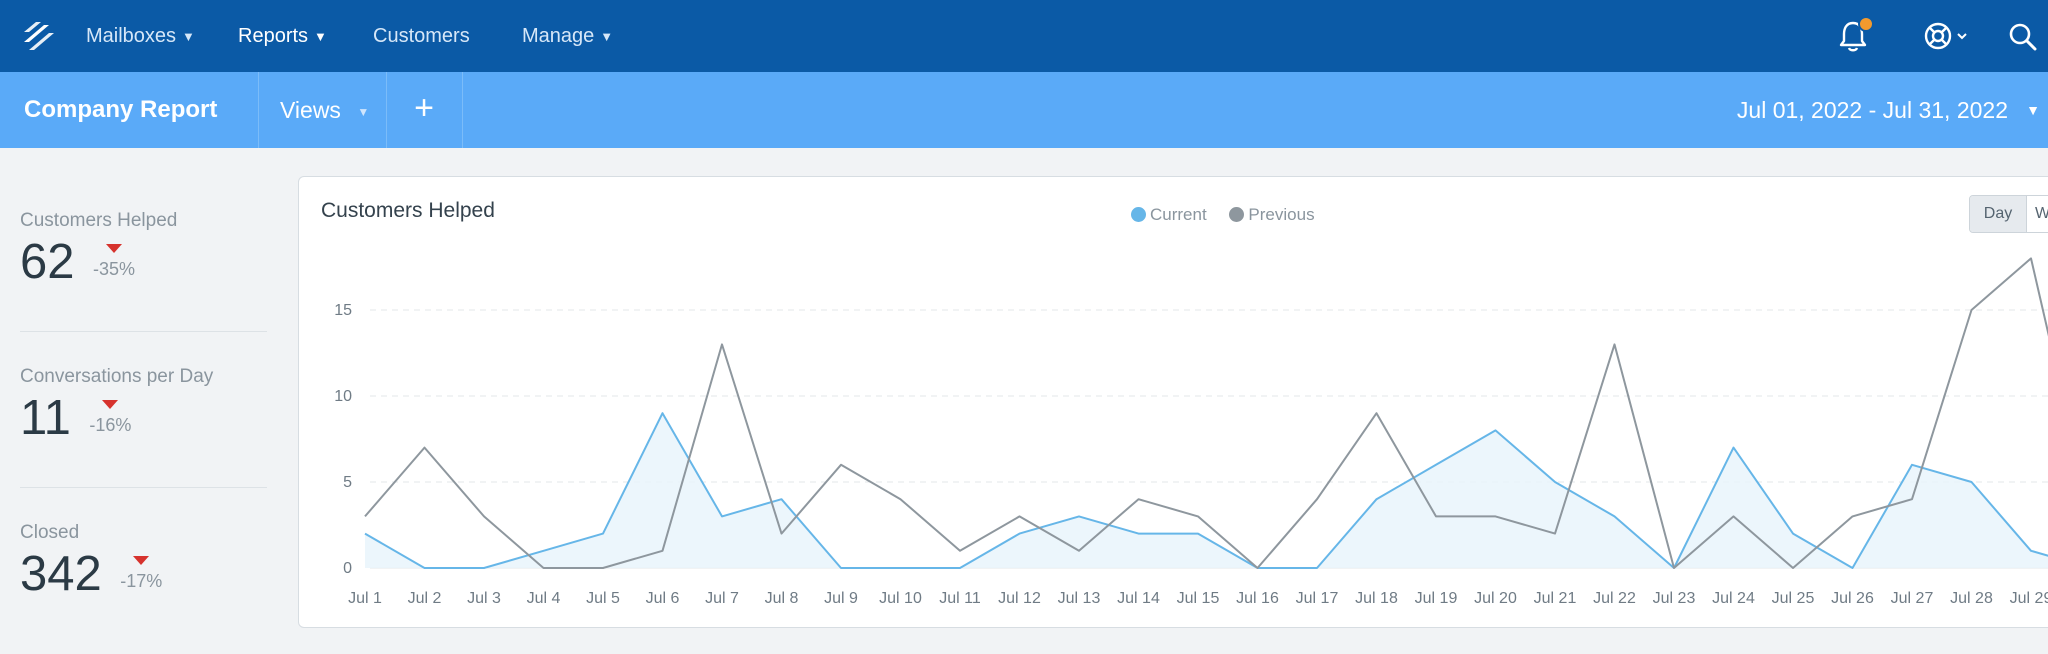  Describe the element at coordinates (1872, 110) in the screenshot. I see `date-range-picker: Jul 01, 2022 - Jul 31, 2022` at that location.